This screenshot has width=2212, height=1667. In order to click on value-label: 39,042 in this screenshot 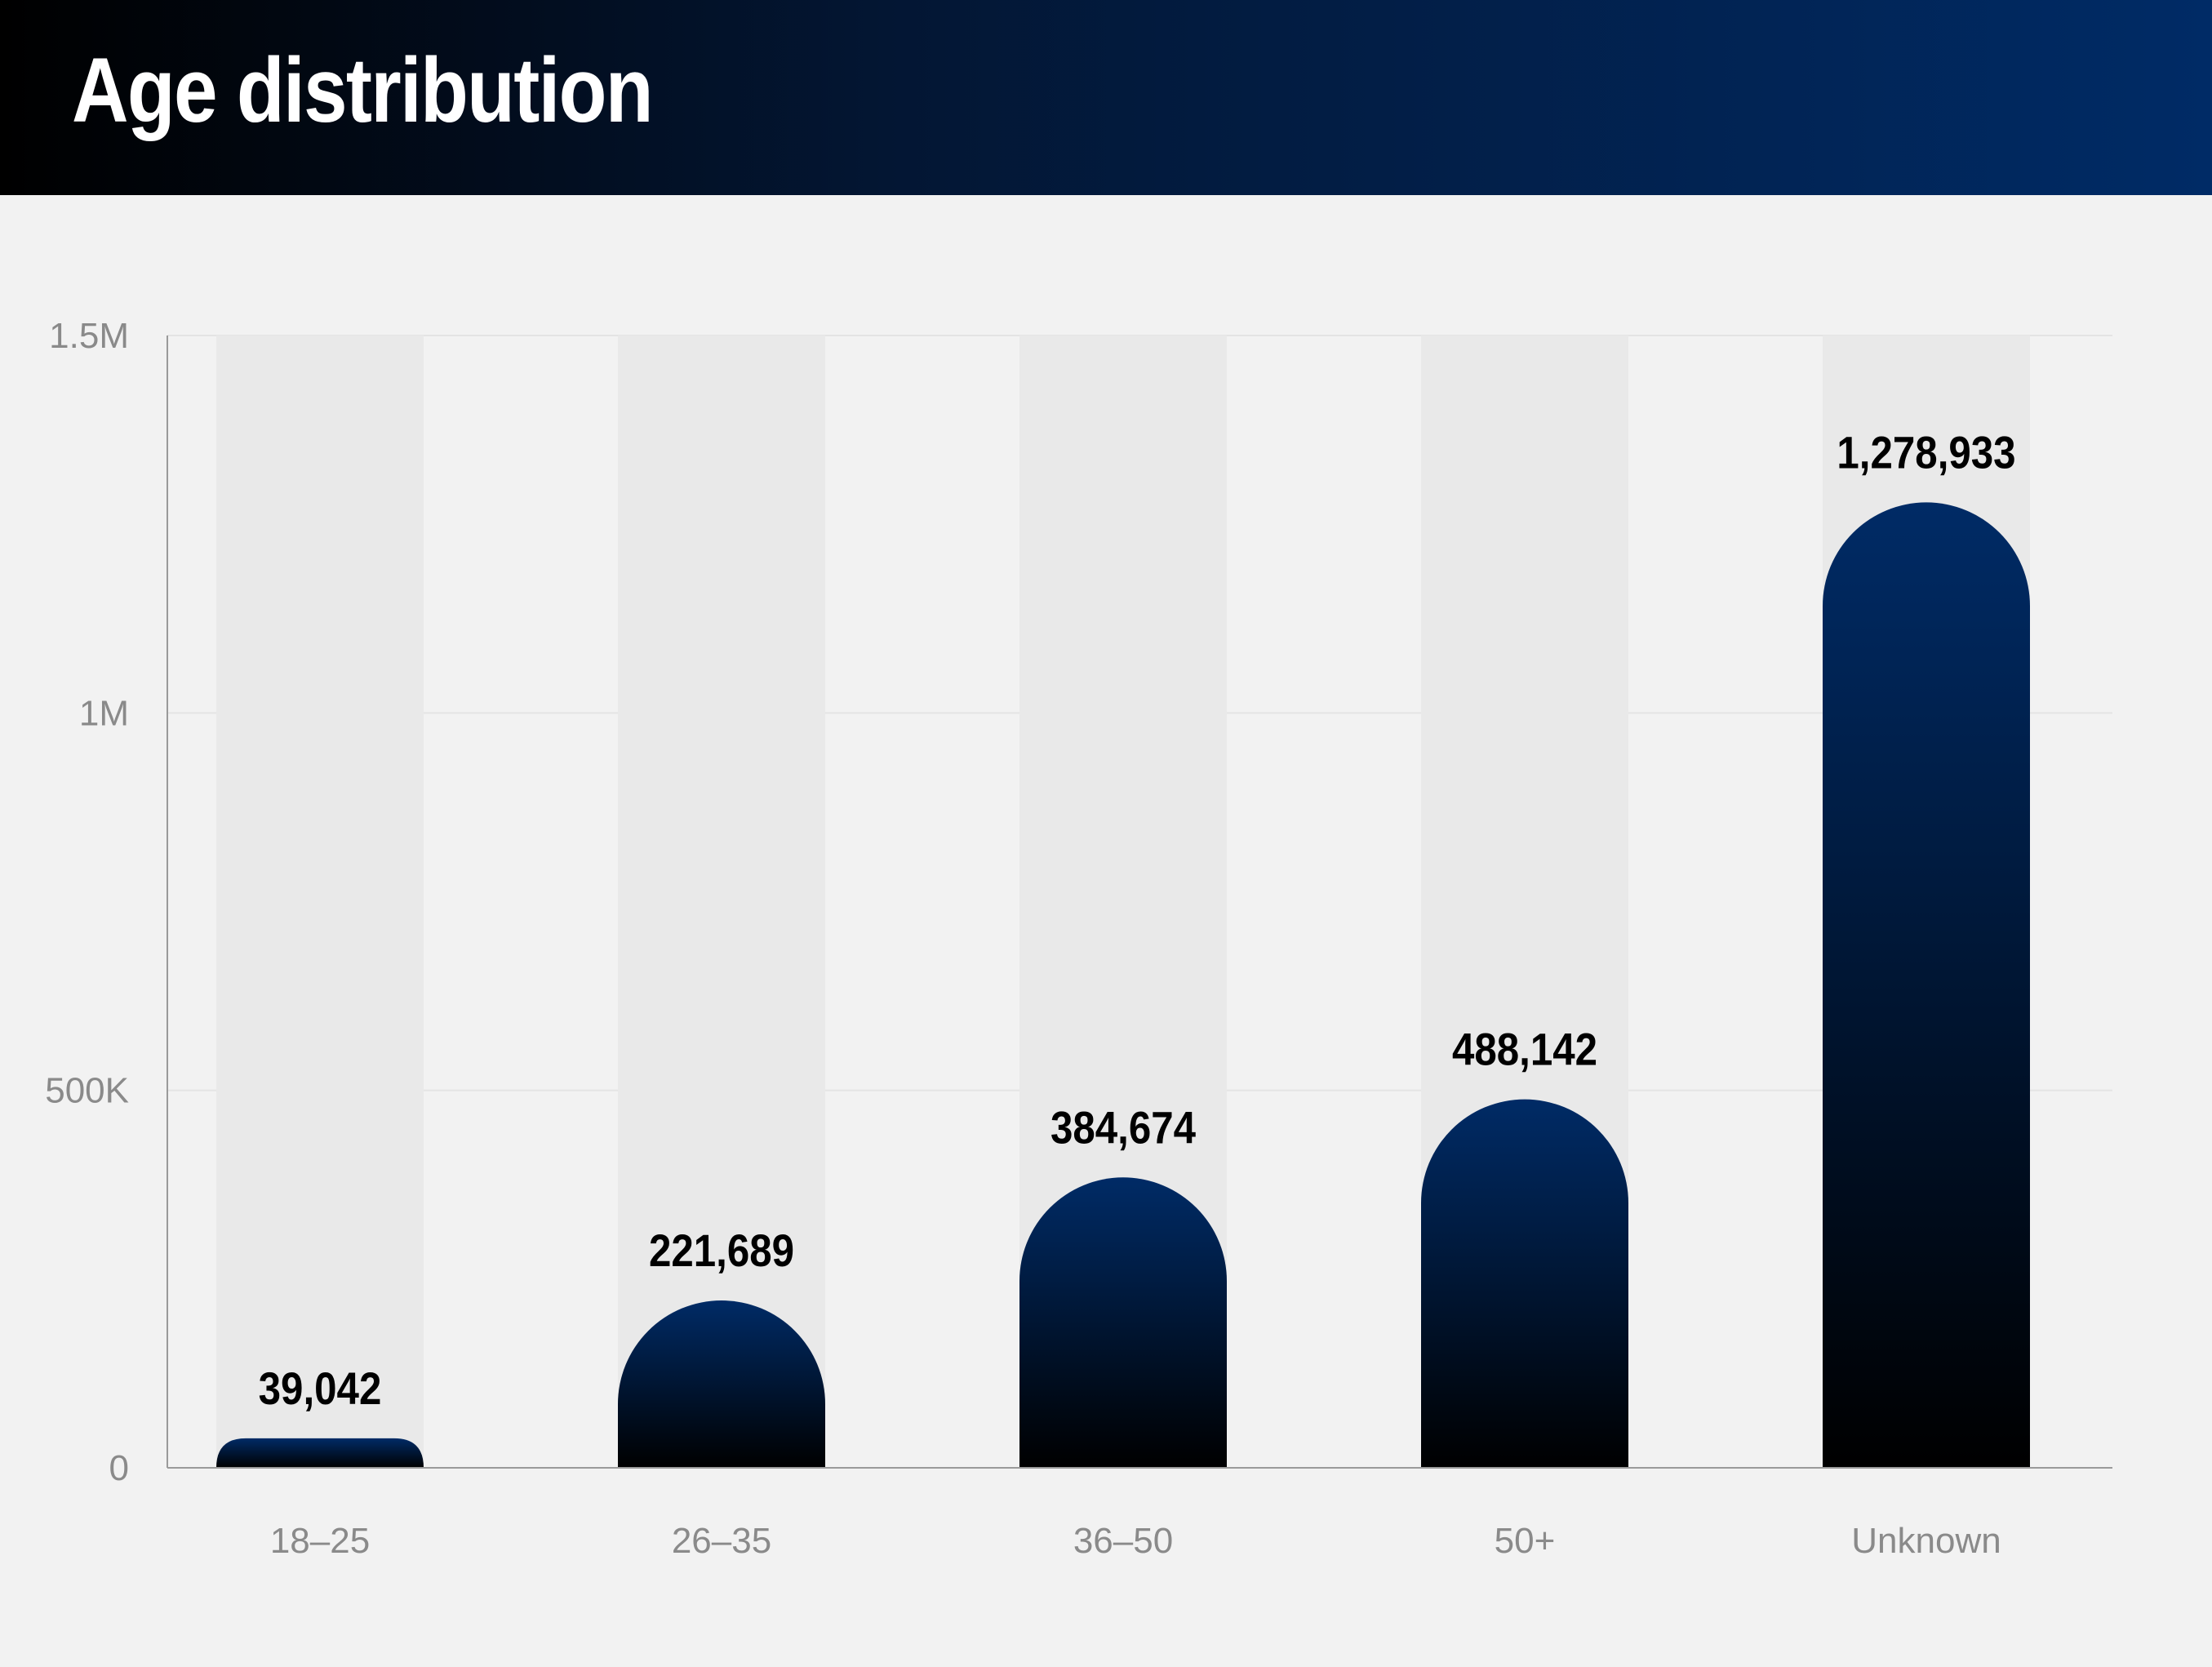, I will do `click(320, 1389)`.